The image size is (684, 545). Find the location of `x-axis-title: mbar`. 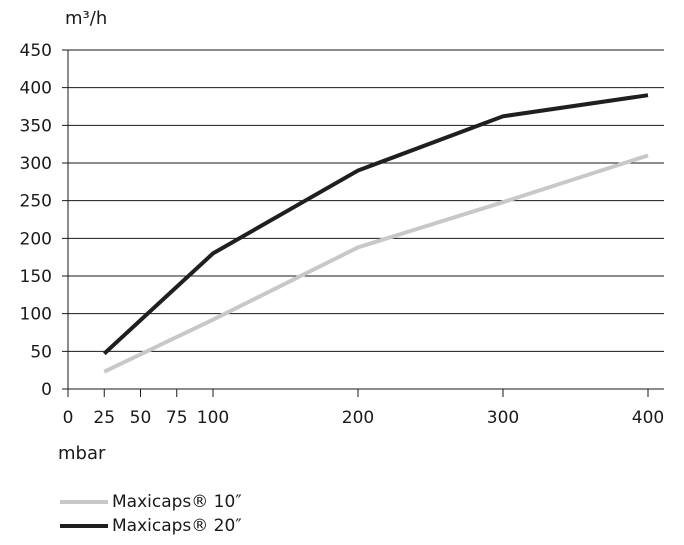

x-axis-title: mbar is located at coordinates (82, 453).